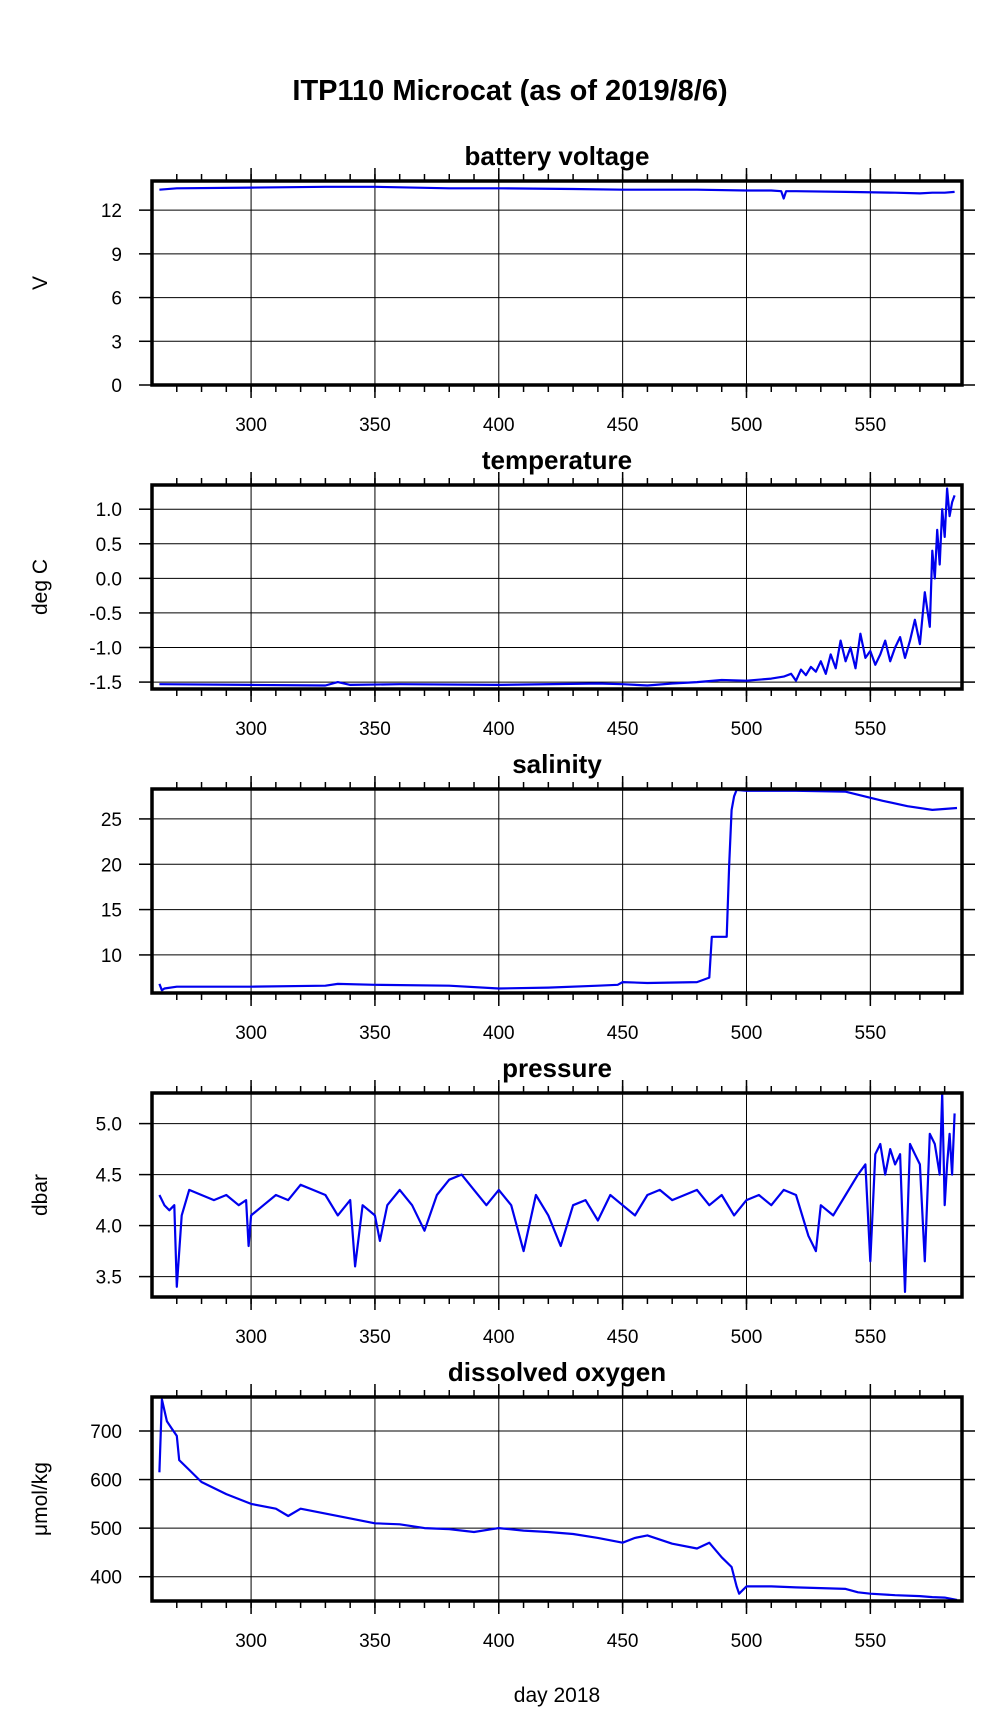 The height and width of the screenshot is (1720, 1000). Describe the element at coordinates (109, 579) in the screenshot. I see `y-tick-label: 0.0` at that location.